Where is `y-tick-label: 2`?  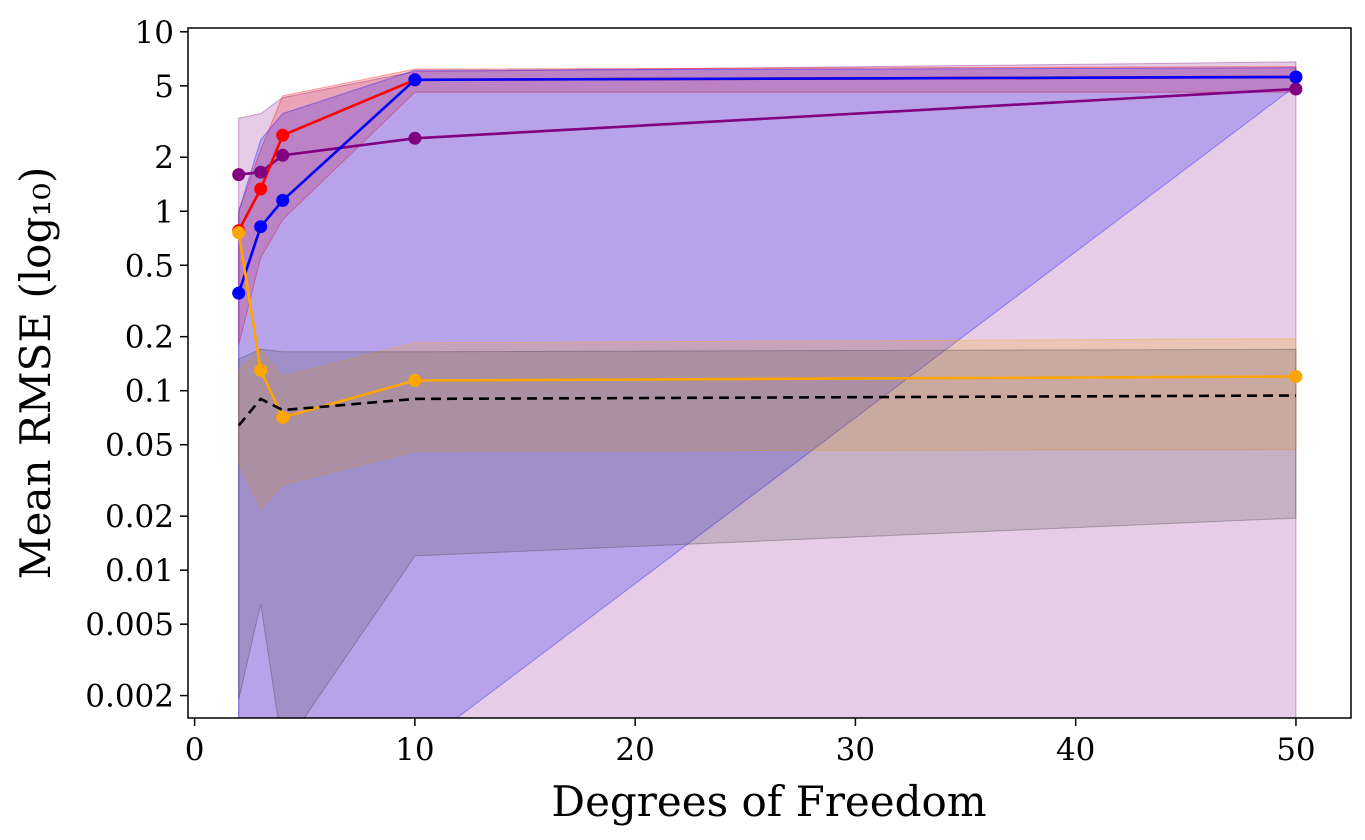
y-tick-label: 2 is located at coordinates (164, 158).